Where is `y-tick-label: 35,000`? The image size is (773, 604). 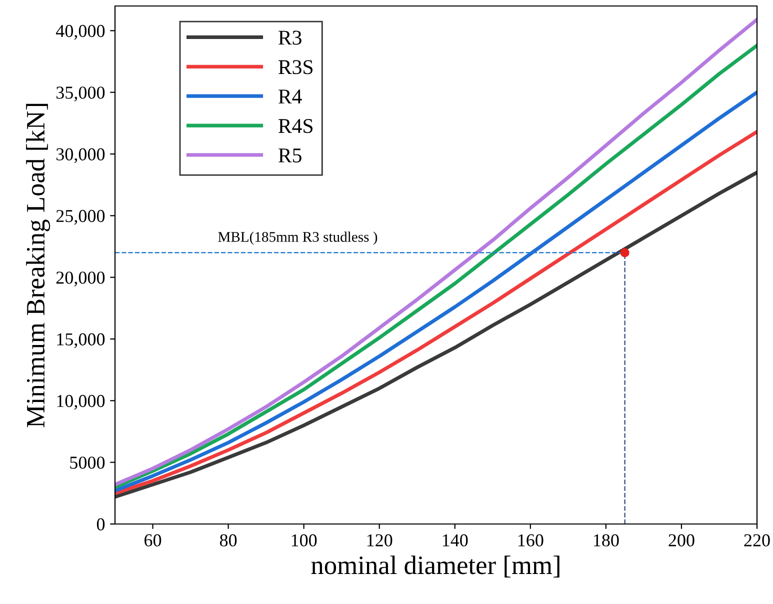 y-tick-label: 35,000 is located at coordinates (80, 94).